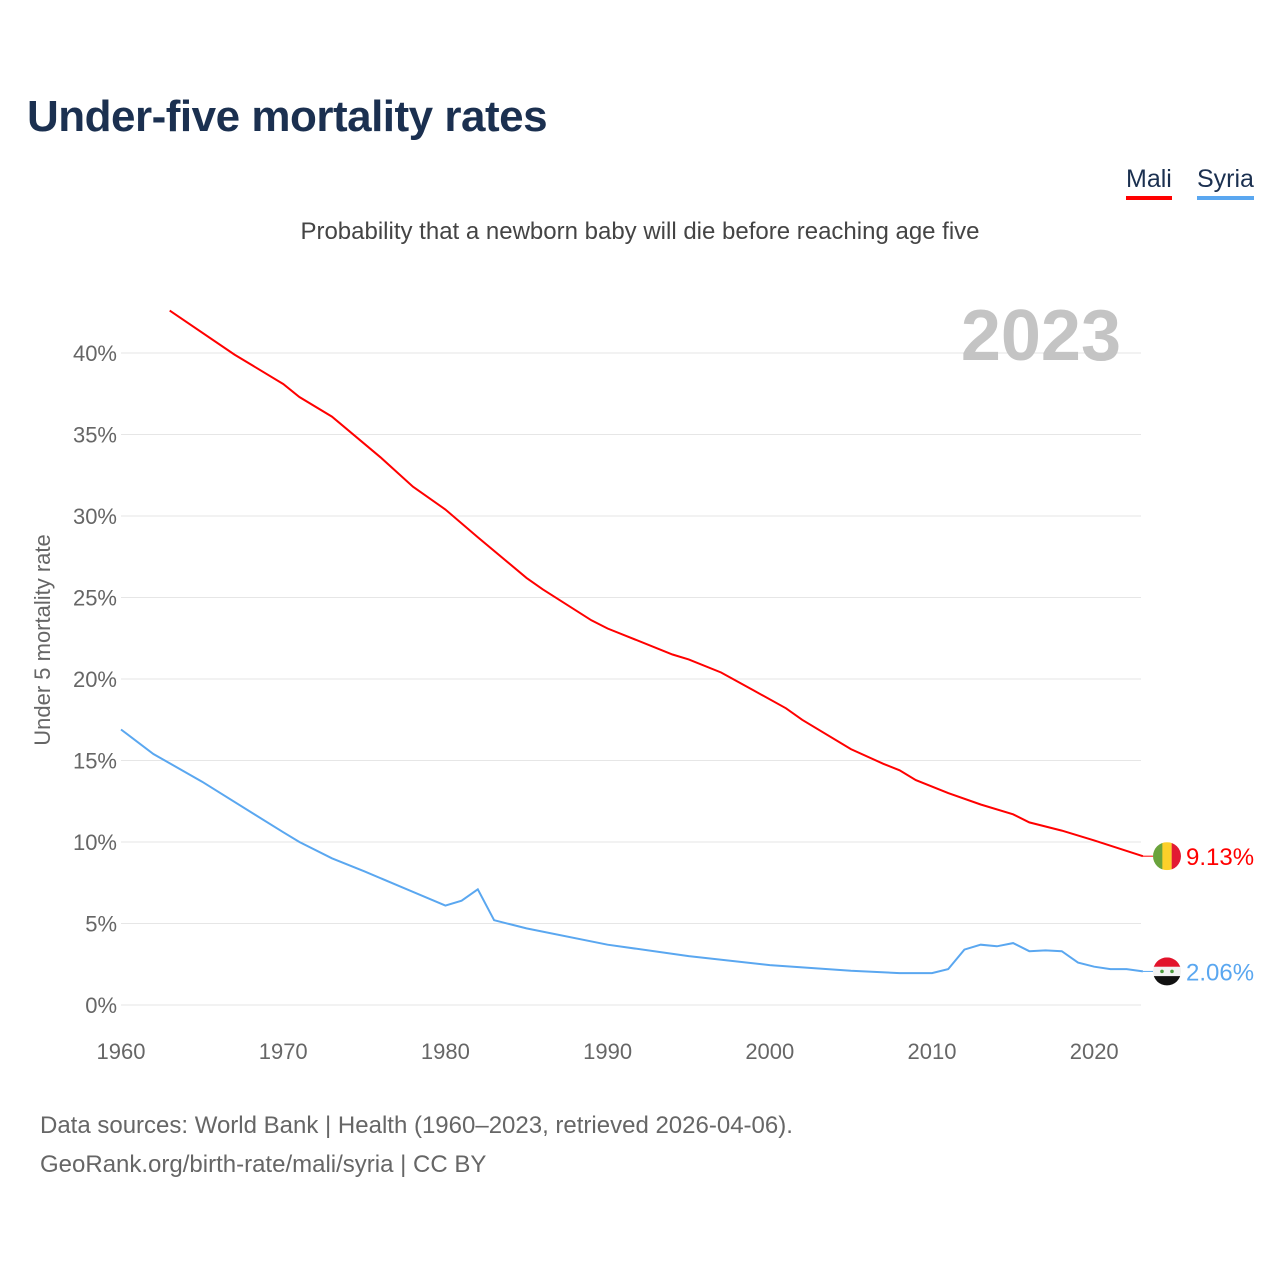  What do you see at coordinates (445, 1051) in the screenshot?
I see `x-tick-label: 1980` at bounding box center [445, 1051].